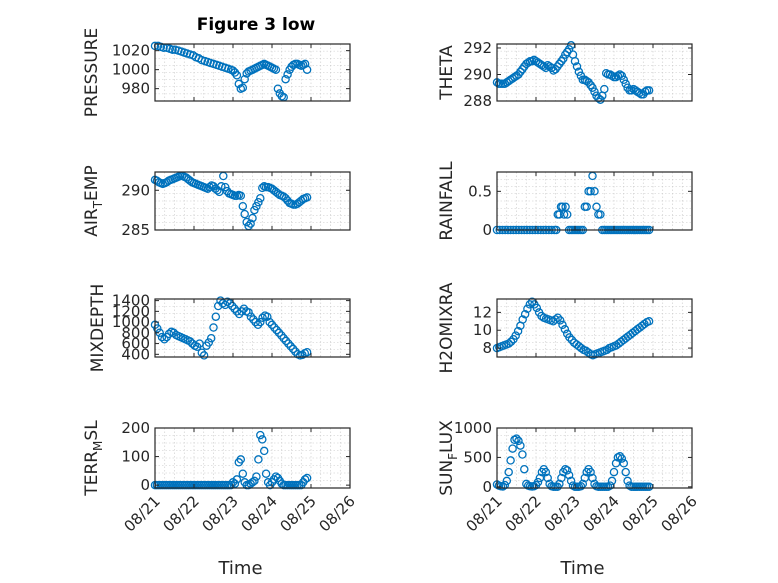  Describe the element at coordinates (131, 301) in the screenshot. I see `y-tick-label: 1400` at that location.